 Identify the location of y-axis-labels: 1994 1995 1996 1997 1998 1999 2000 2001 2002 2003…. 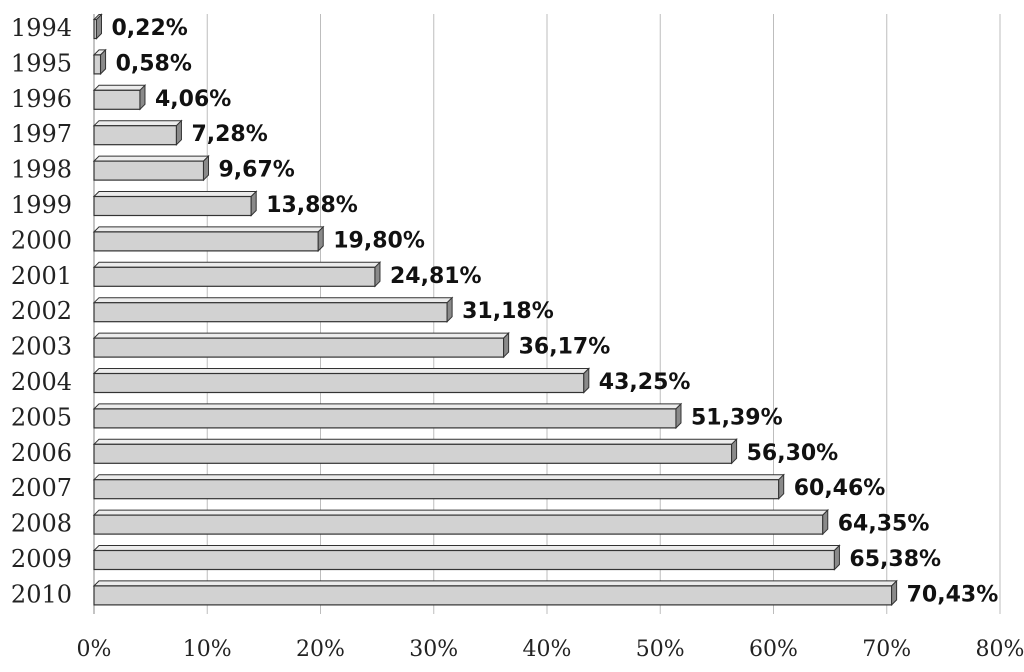
(41, 311).